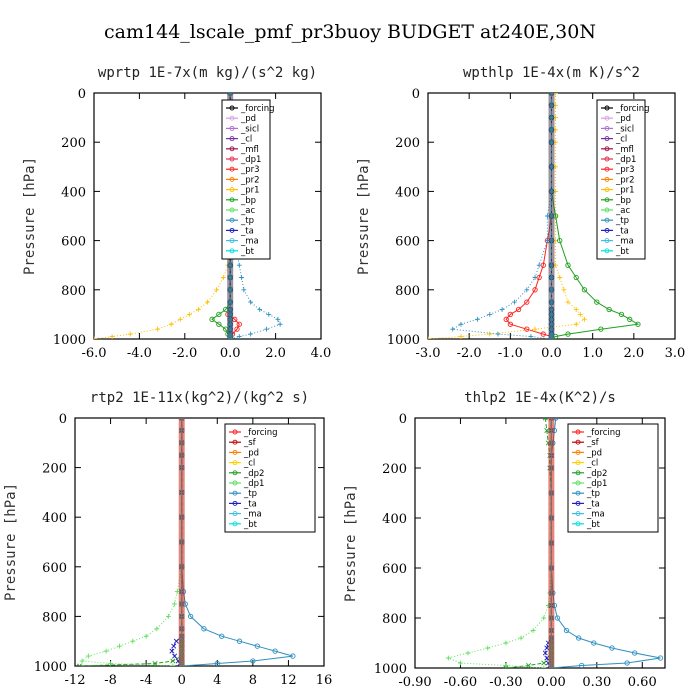  Describe the element at coordinates (184, 353) in the screenshot. I see `x-tick-label: -2.0` at that location.